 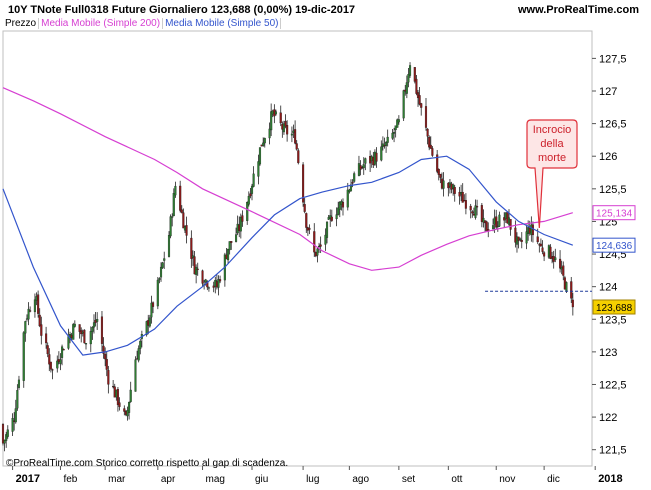 What do you see at coordinates (552, 144) in the screenshot?
I see `annotation-text: della` at bounding box center [552, 144].